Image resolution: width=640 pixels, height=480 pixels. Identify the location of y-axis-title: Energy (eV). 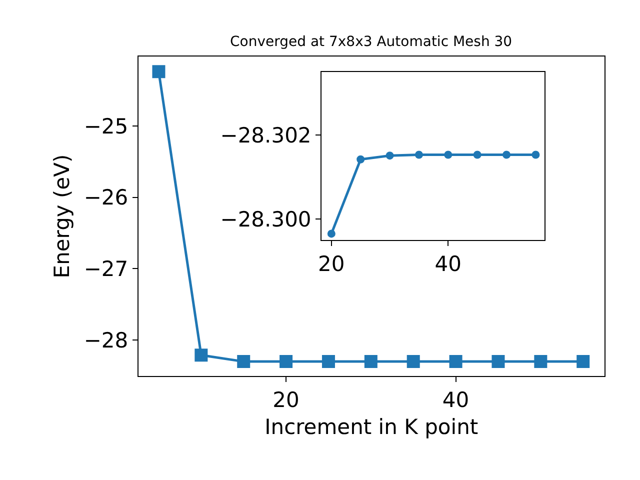
(62, 216).